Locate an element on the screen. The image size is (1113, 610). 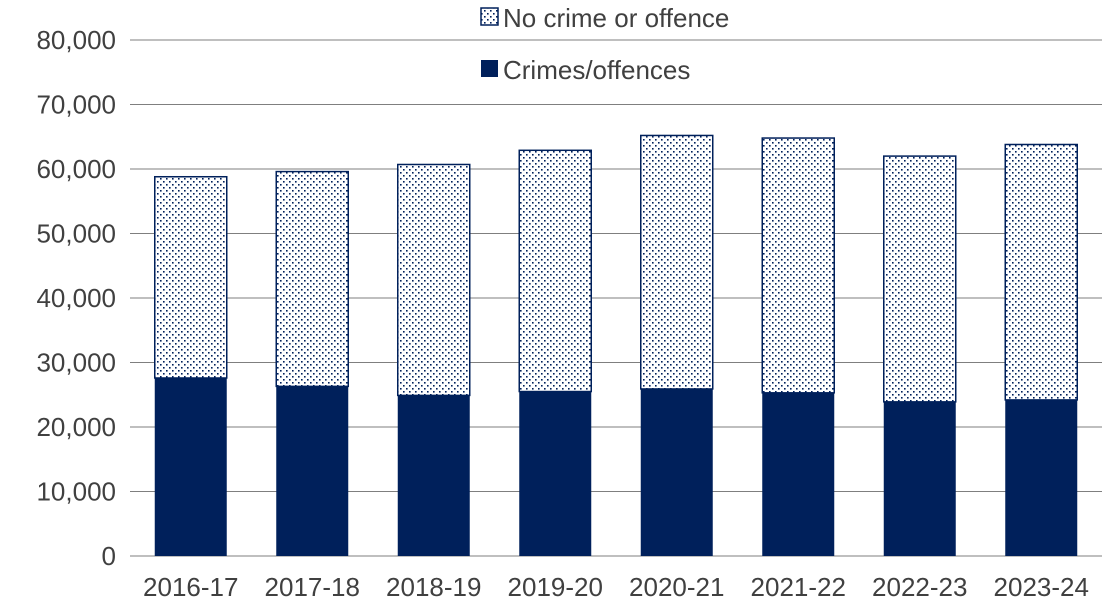
legend-item-no-crime: No crime or offence is located at coordinates (604, 18).